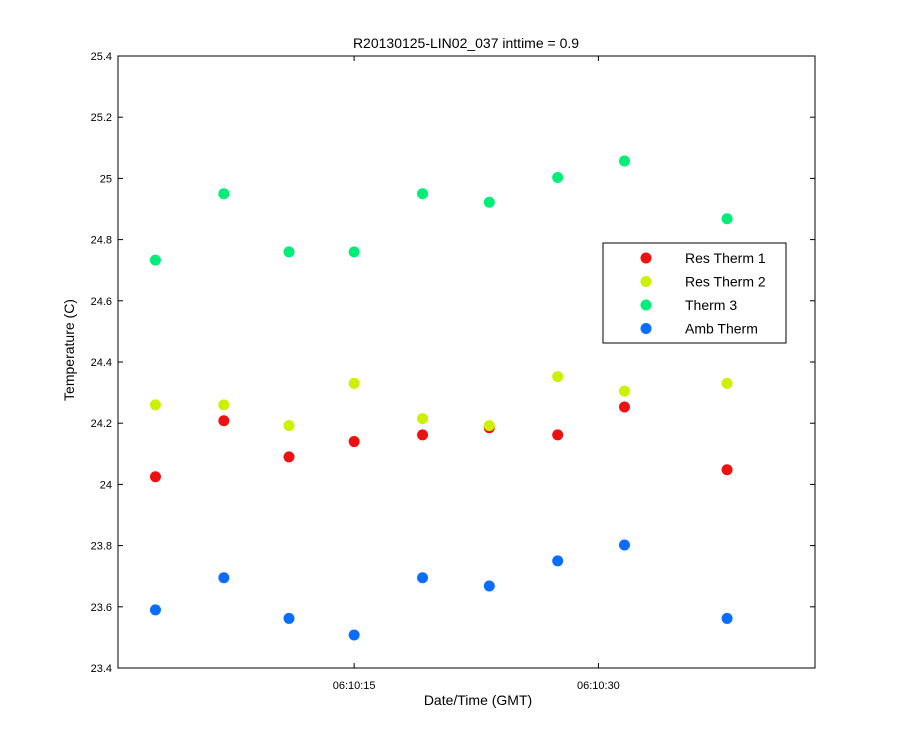 The image size is (900, 750). I want to click on y-tick-label: 25.4, so click(101, 57).